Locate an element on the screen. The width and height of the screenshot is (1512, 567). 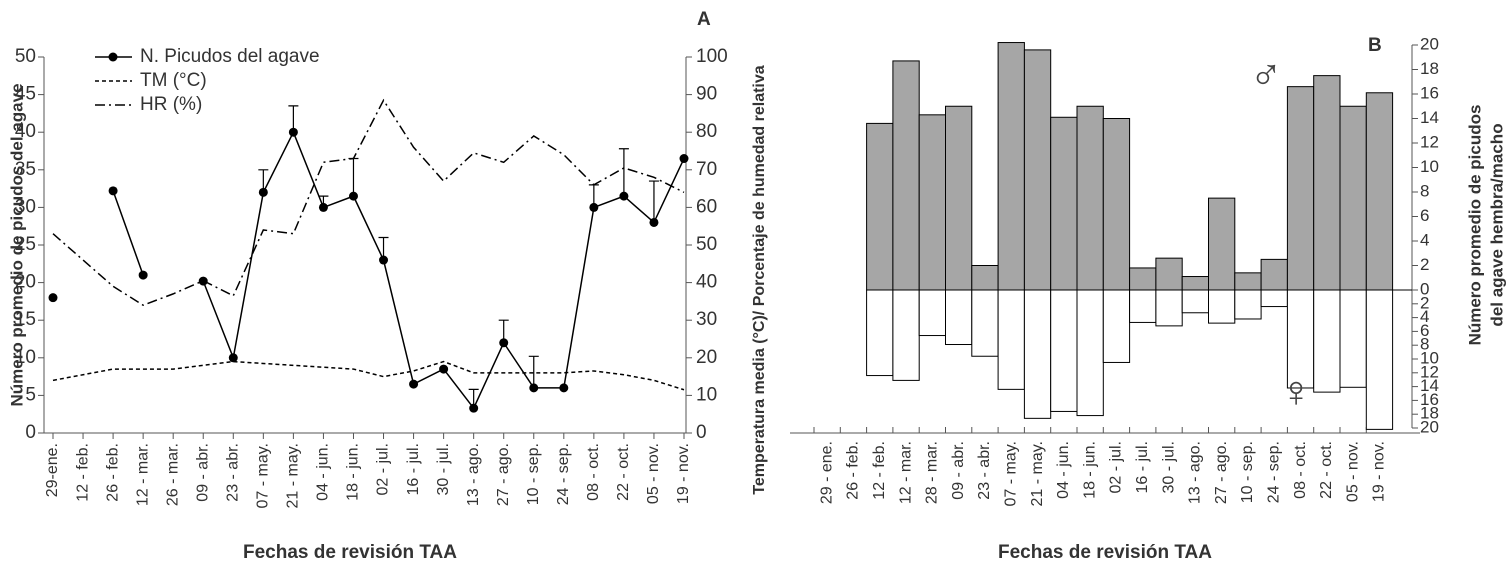
x-tick-label: 18 - jun. is located at coordinates (353, 472).